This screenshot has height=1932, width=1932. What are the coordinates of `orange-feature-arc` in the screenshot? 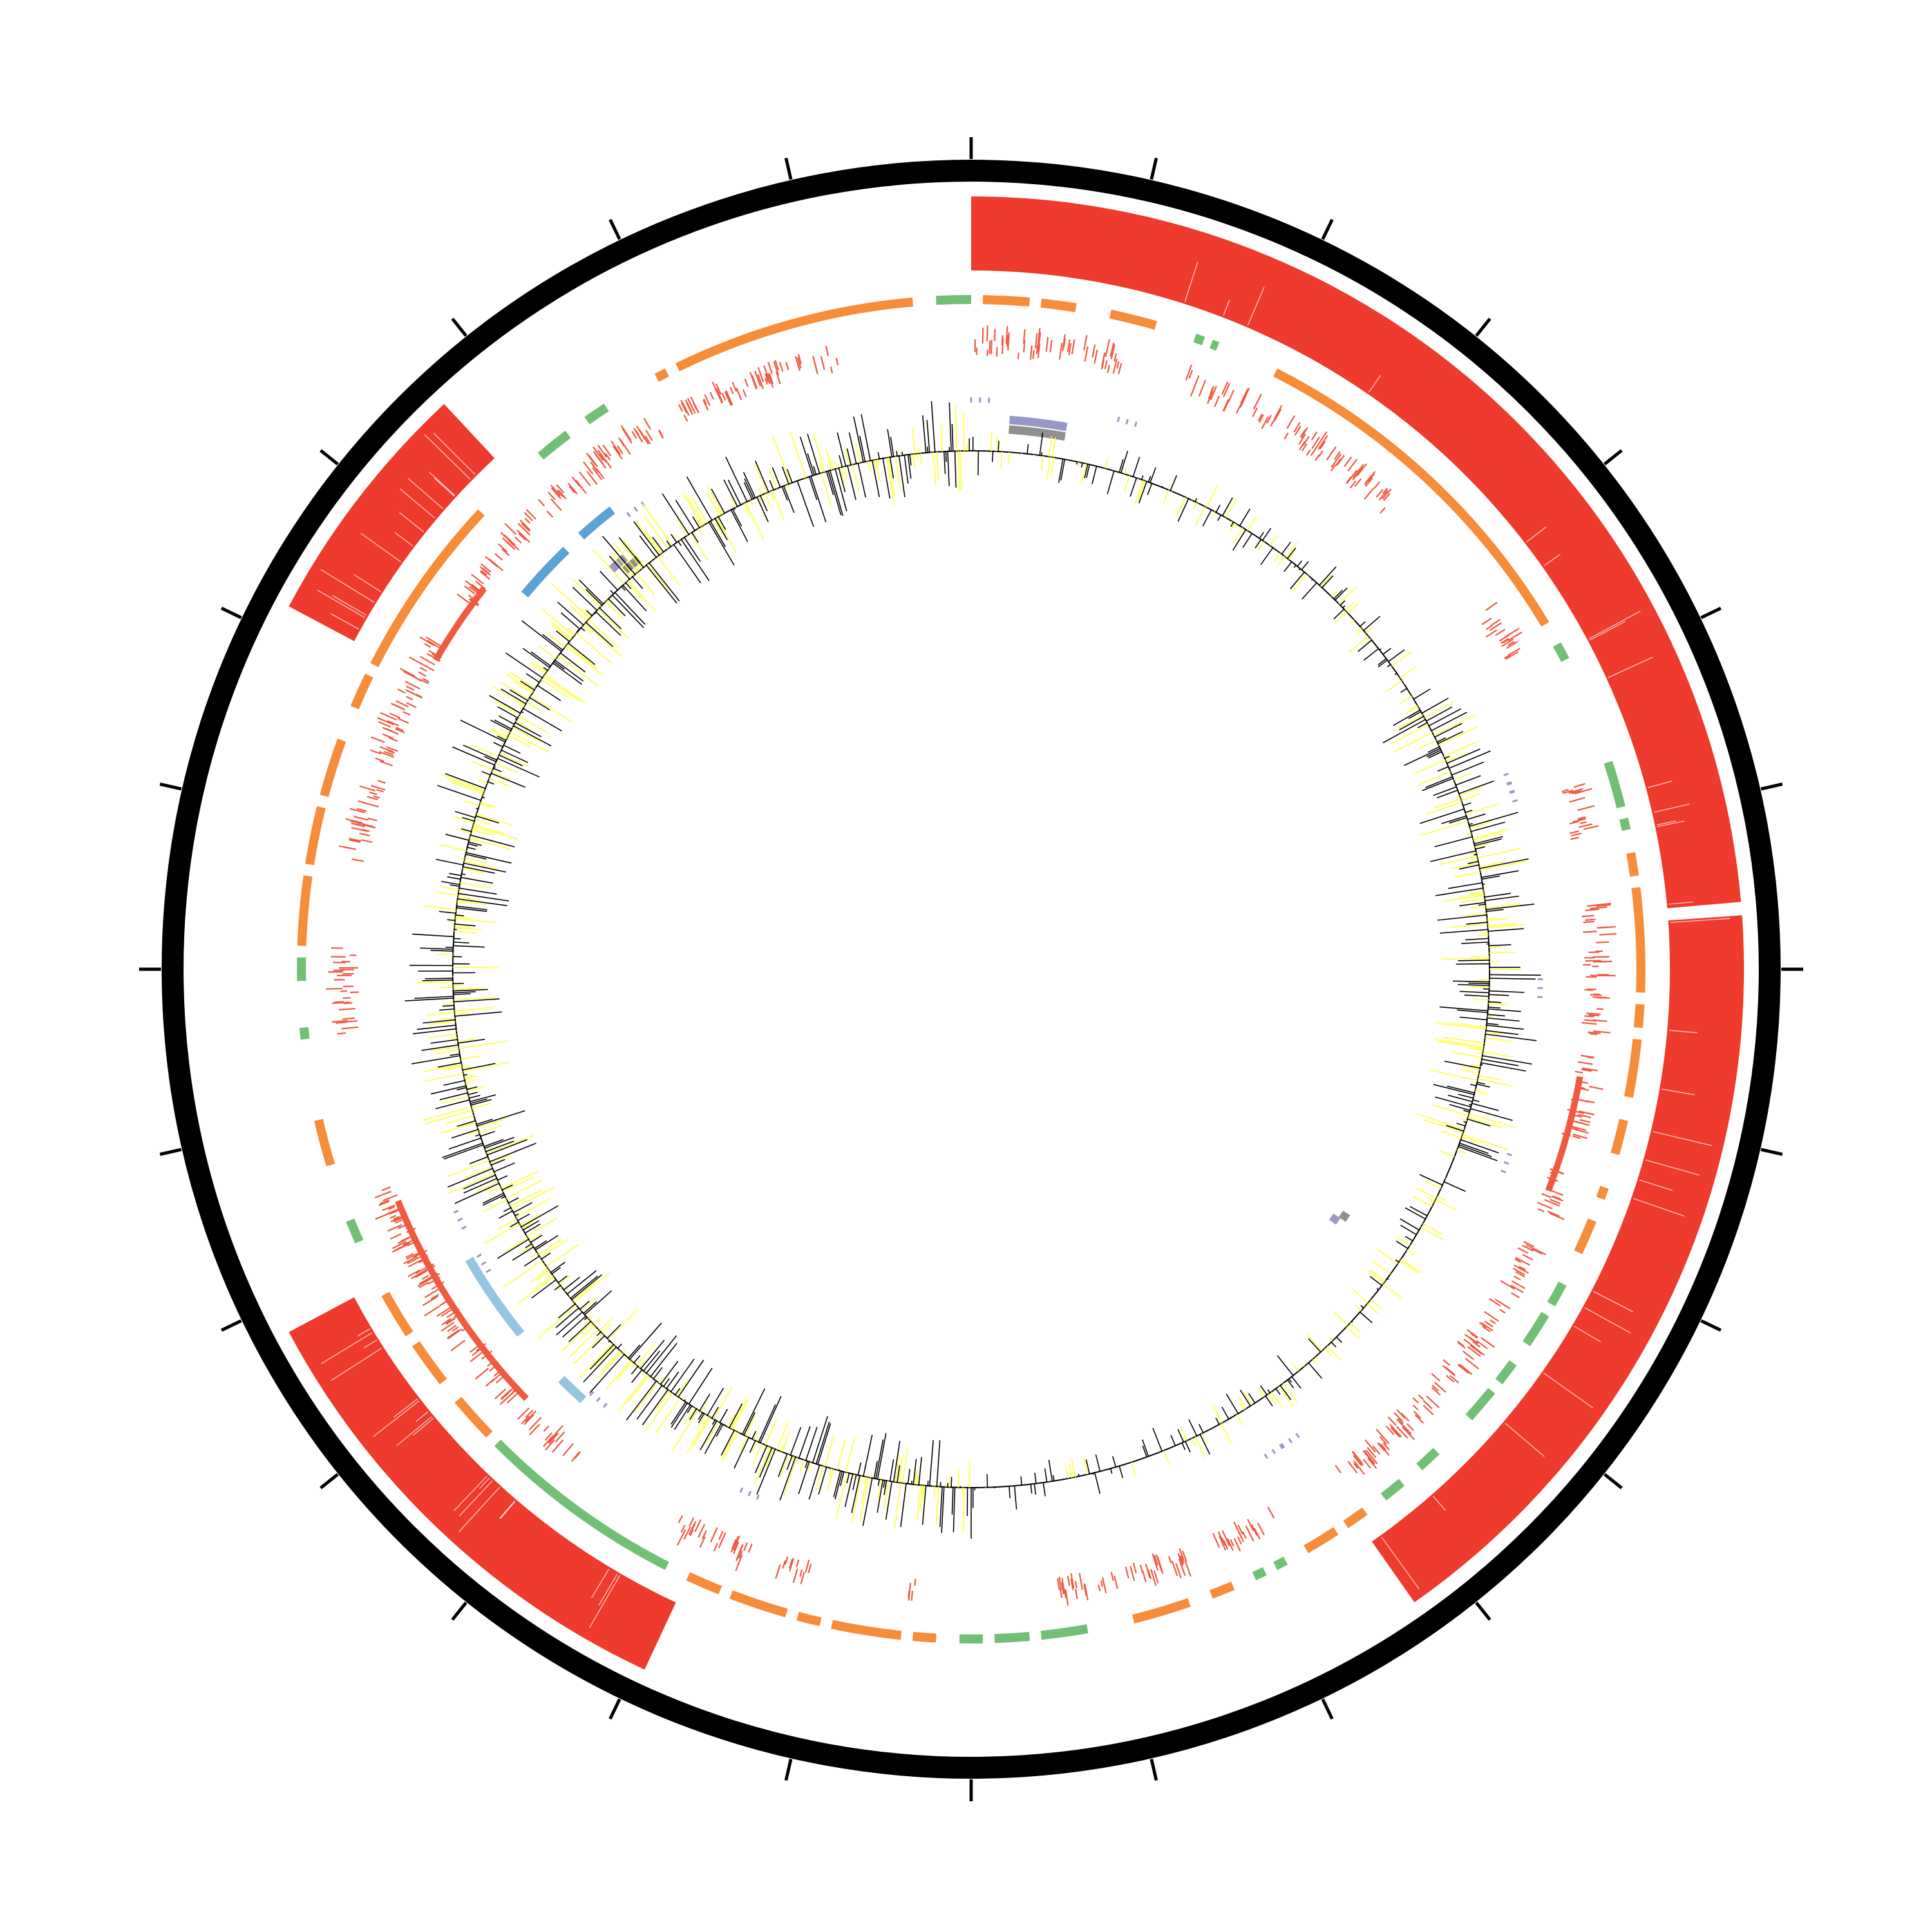 It's located at (1161, 1611).